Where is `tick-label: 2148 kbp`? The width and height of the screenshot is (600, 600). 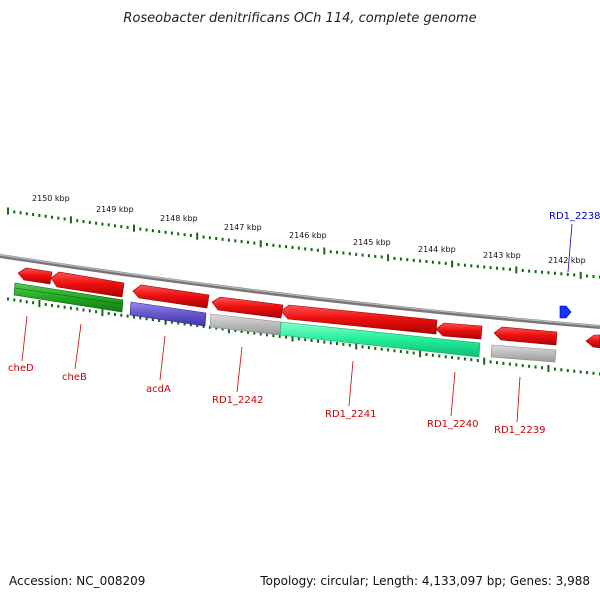
tick-label: 2148 kbp is located at coordinates (179, 218).